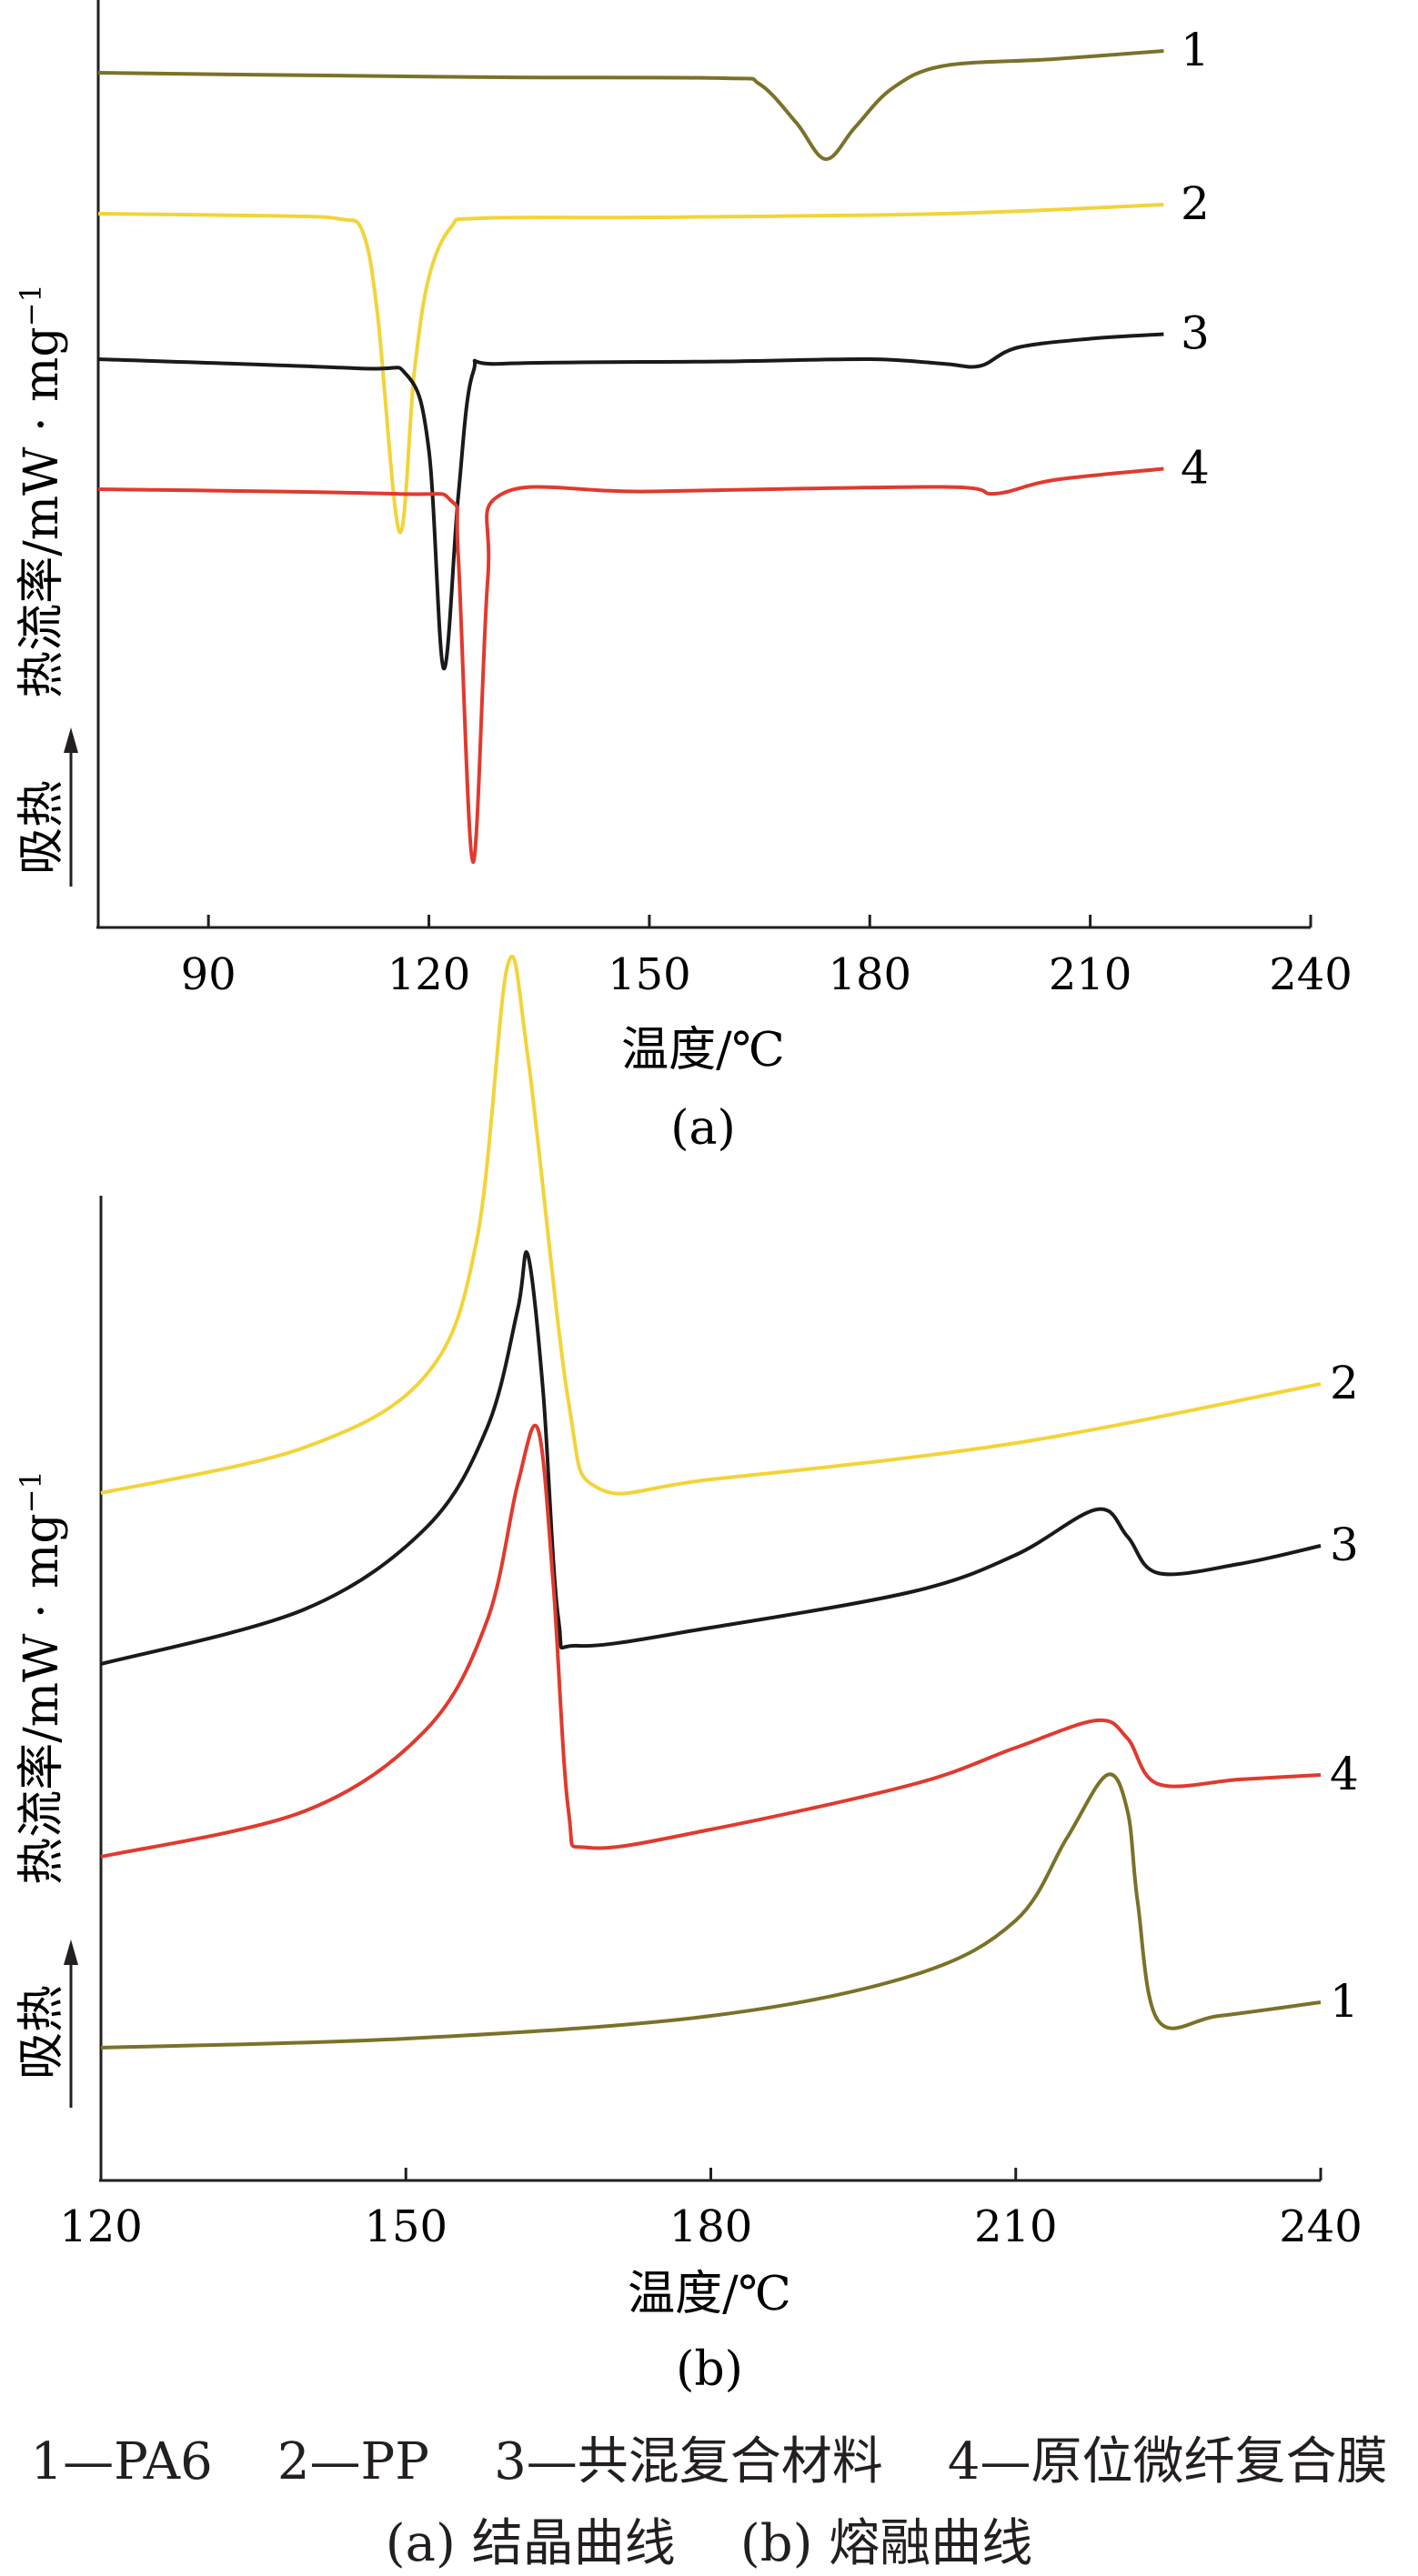 The image size is (1418, 2576). What do you see at coordinates (42, 827) in the screenshot?
I see `panel-a-endotherm-label: 吸热` at bounding box center [42, 827].